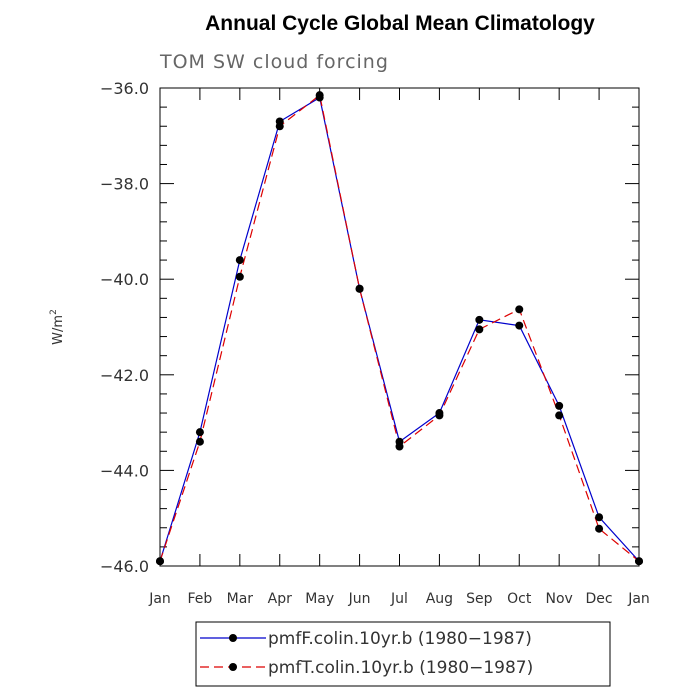 The height and width of the screenshot is (700, 700). Describe the element at coordinates (439, 599) in the screenshot. I see `x-tick-label: Aug` at that location.